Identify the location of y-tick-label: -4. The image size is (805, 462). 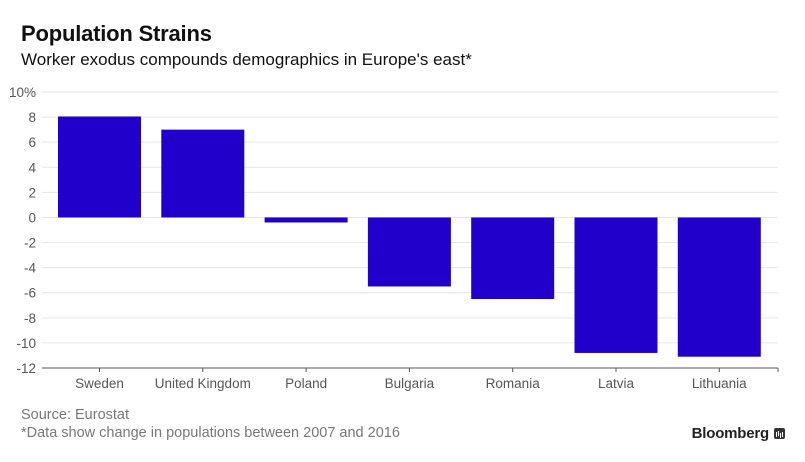
(30, 268).